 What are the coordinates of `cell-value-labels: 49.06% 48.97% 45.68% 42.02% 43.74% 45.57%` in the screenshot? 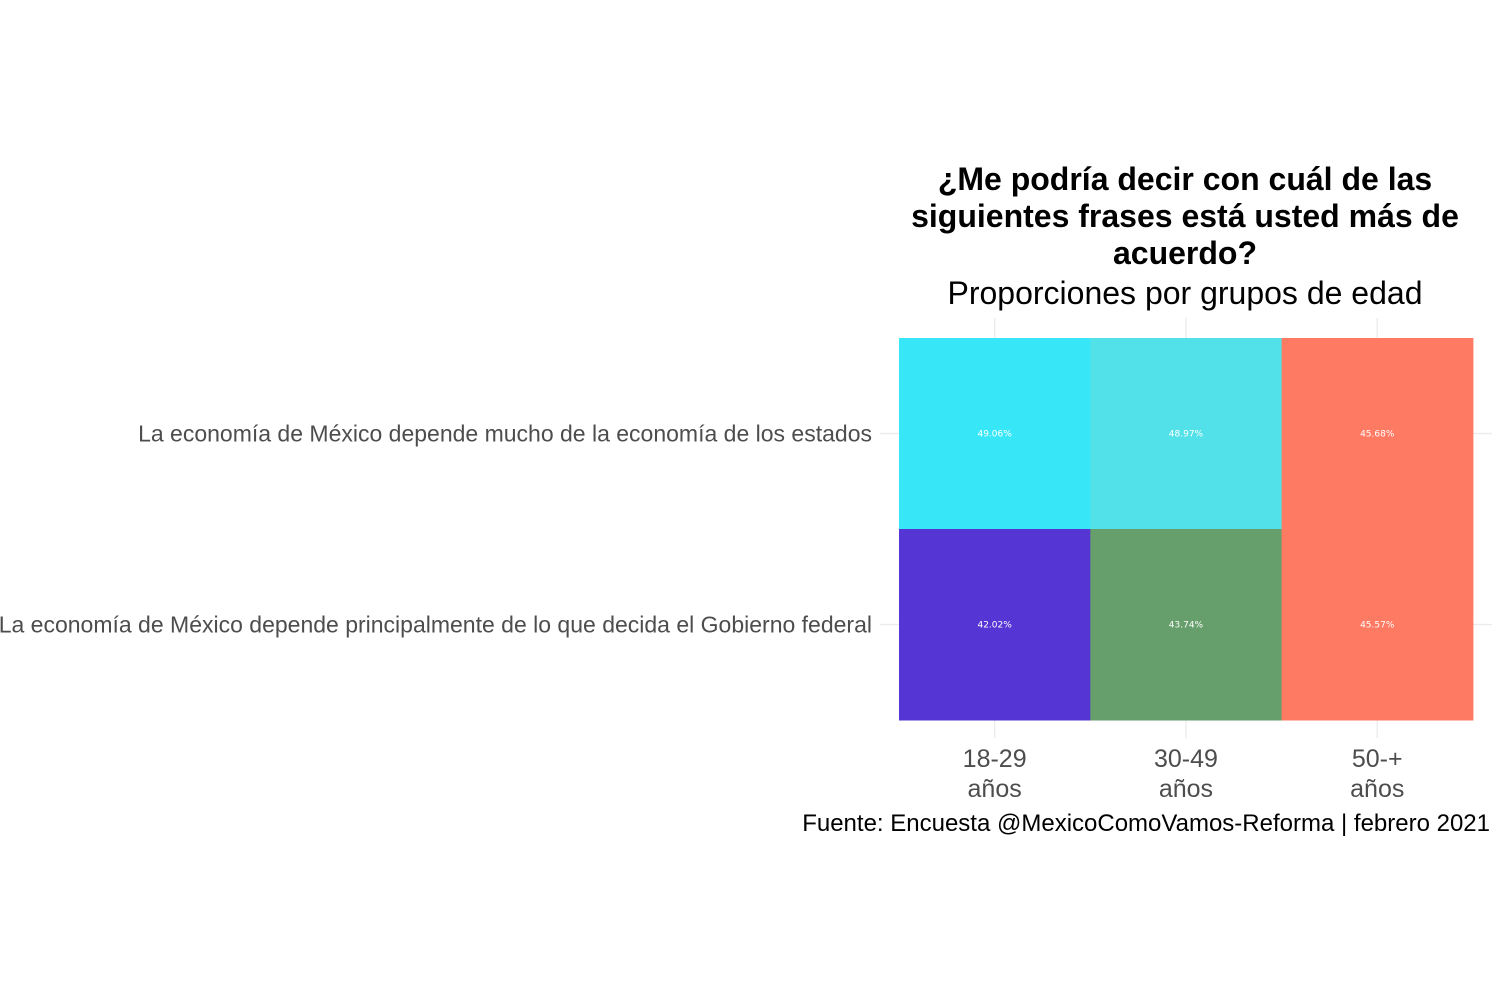 It's located at (1185, 530).